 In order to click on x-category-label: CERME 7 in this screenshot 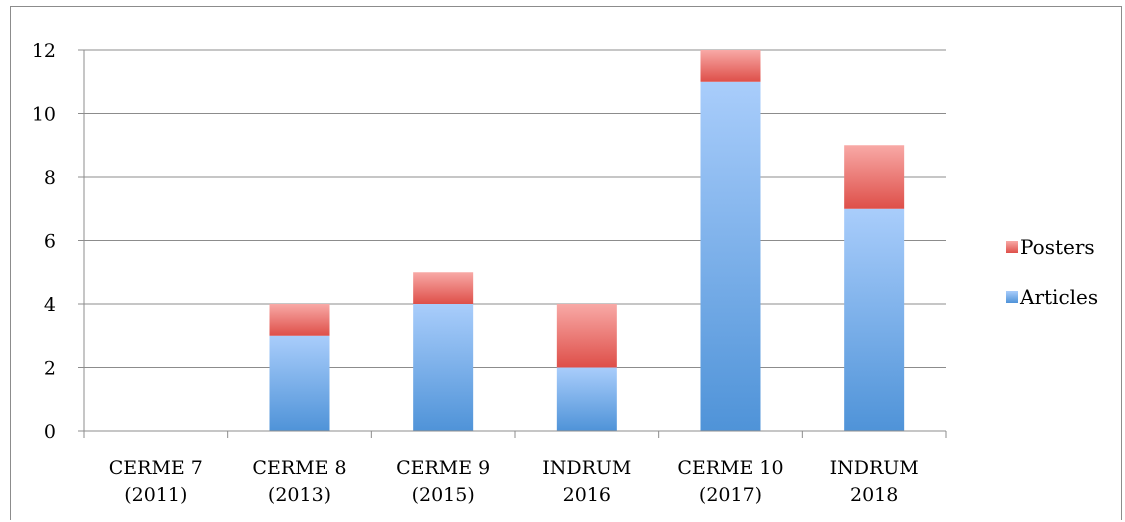, I will do `click(156, 468)`.